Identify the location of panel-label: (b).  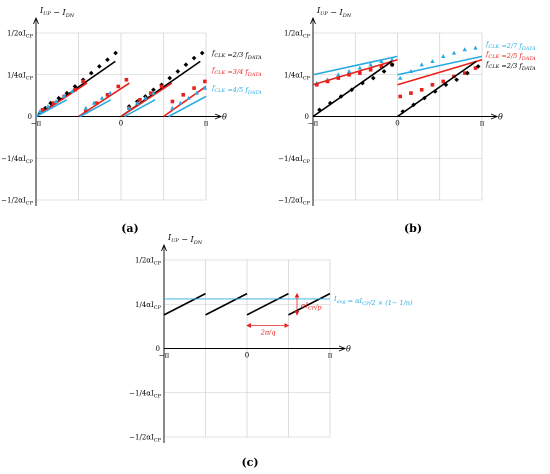
(413, 228).